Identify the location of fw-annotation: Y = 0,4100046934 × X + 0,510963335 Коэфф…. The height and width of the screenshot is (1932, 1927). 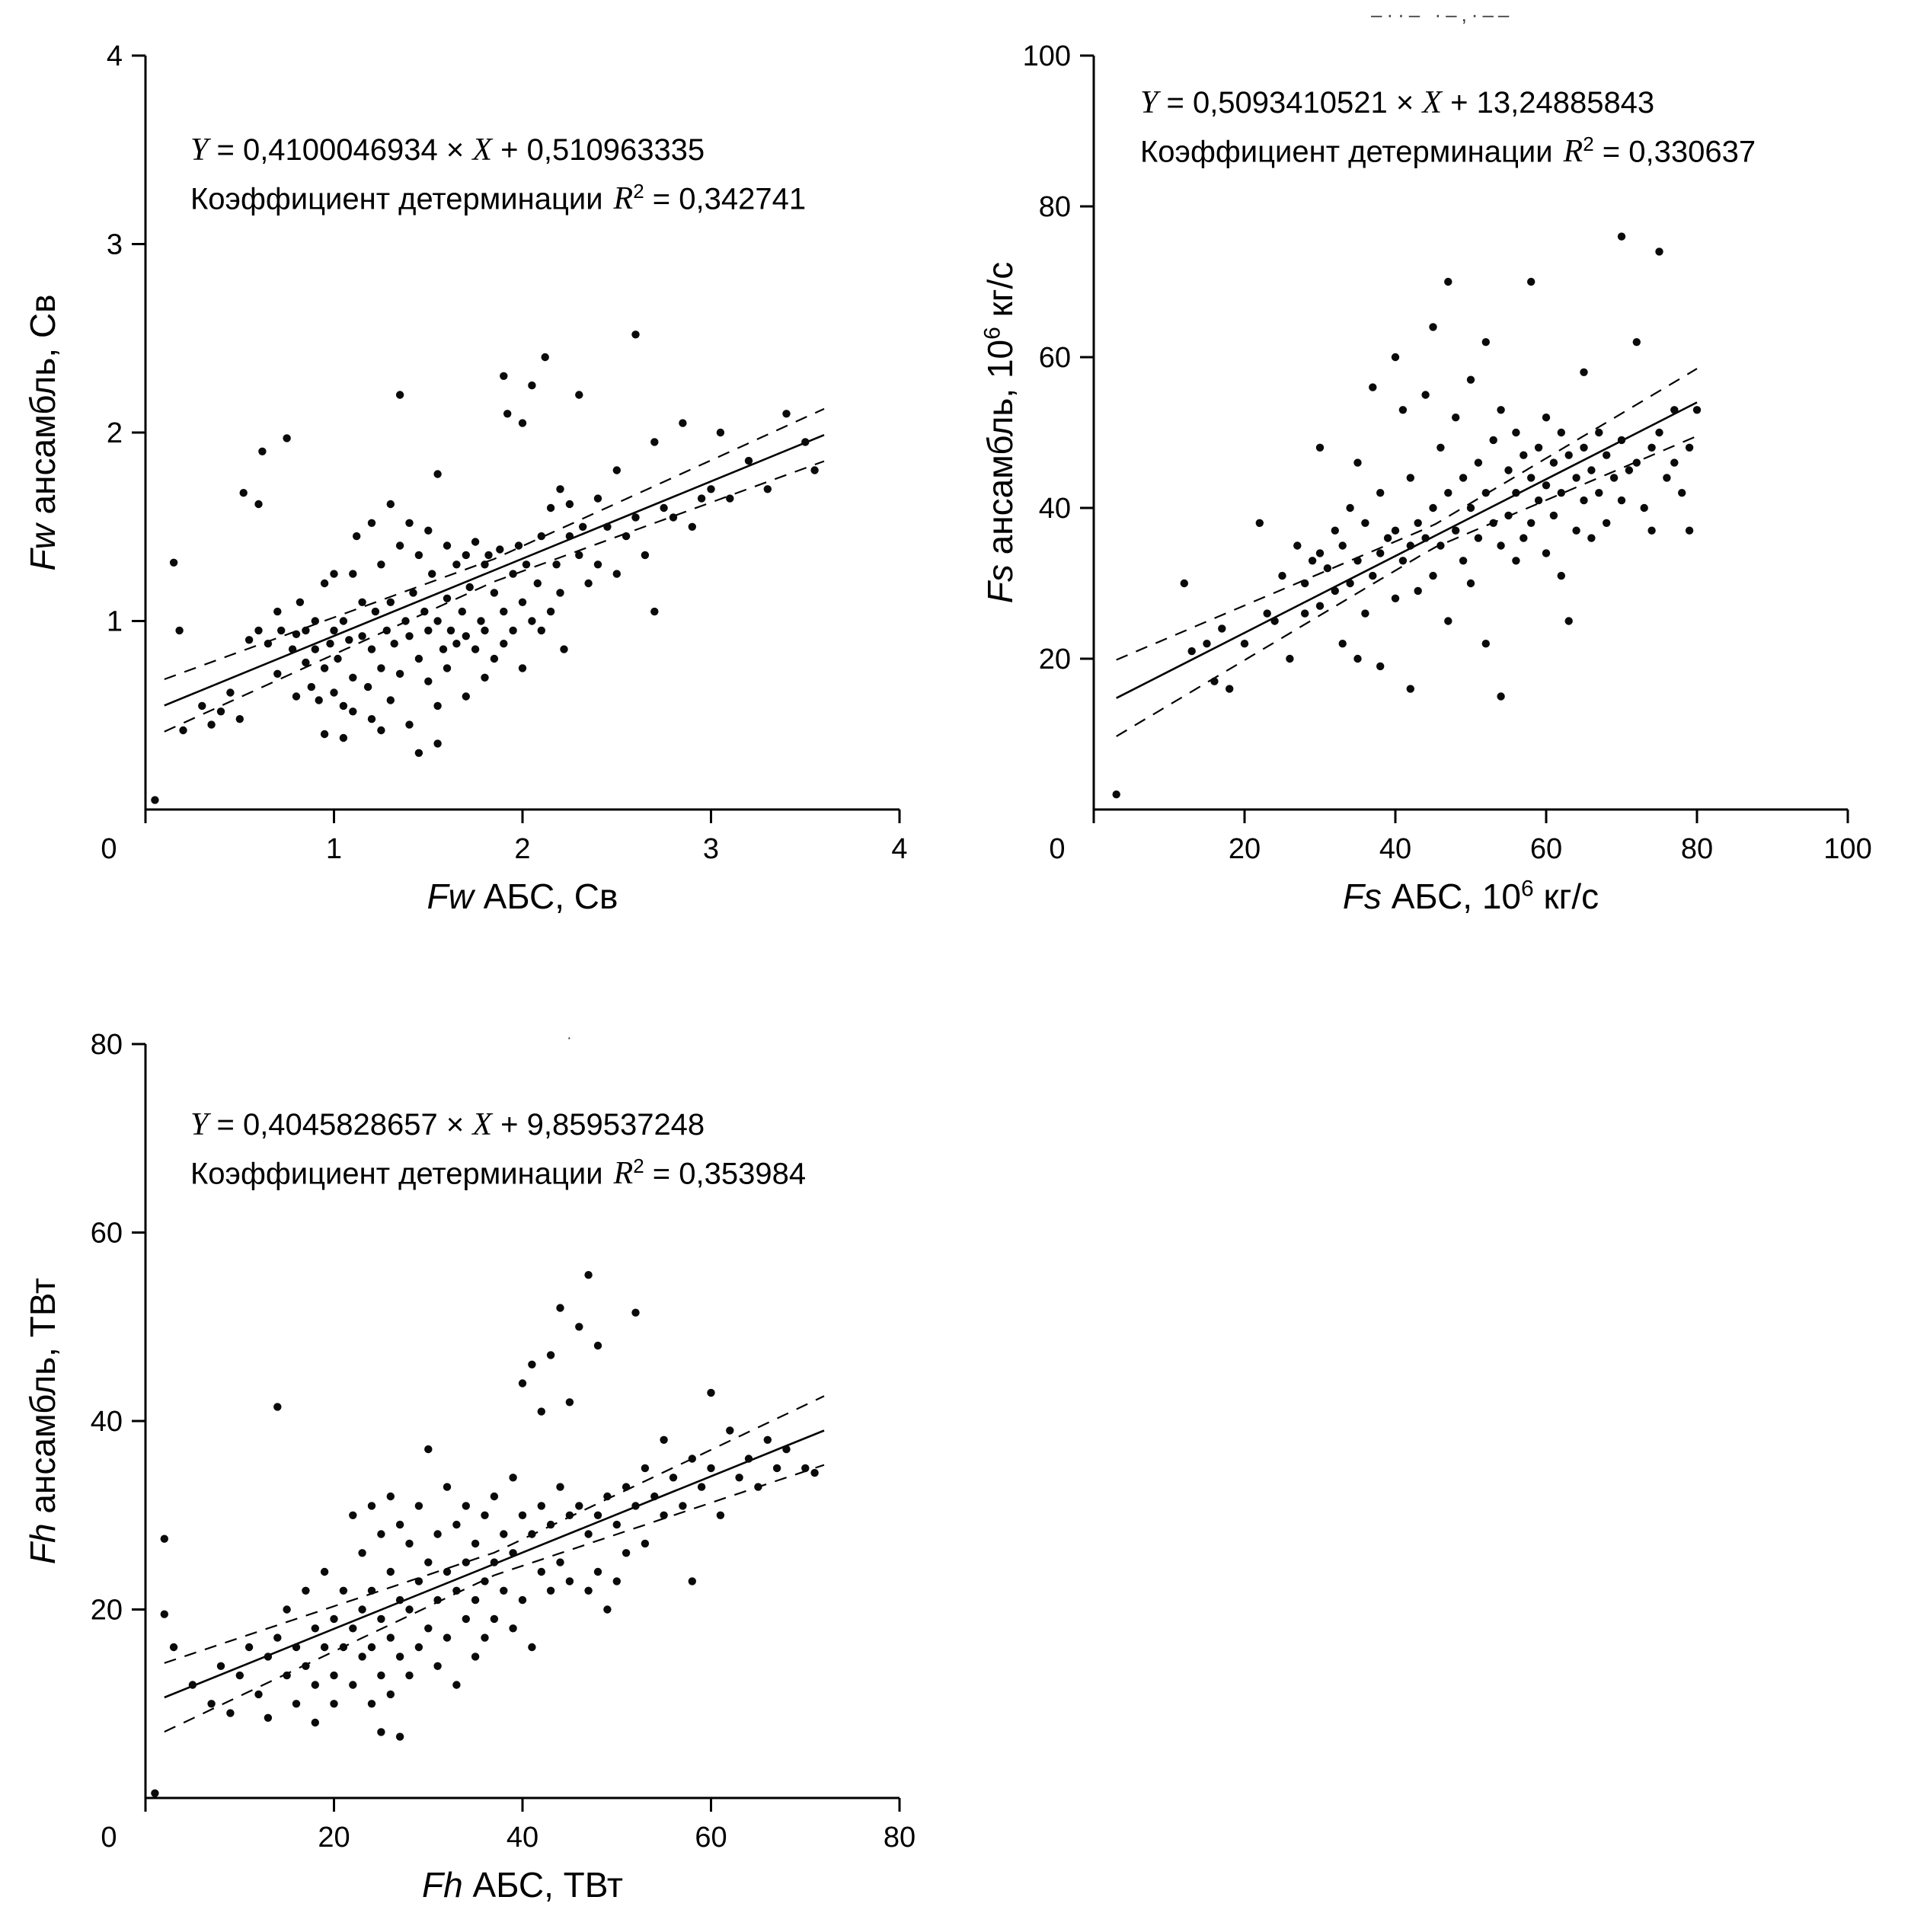
(498, 174).